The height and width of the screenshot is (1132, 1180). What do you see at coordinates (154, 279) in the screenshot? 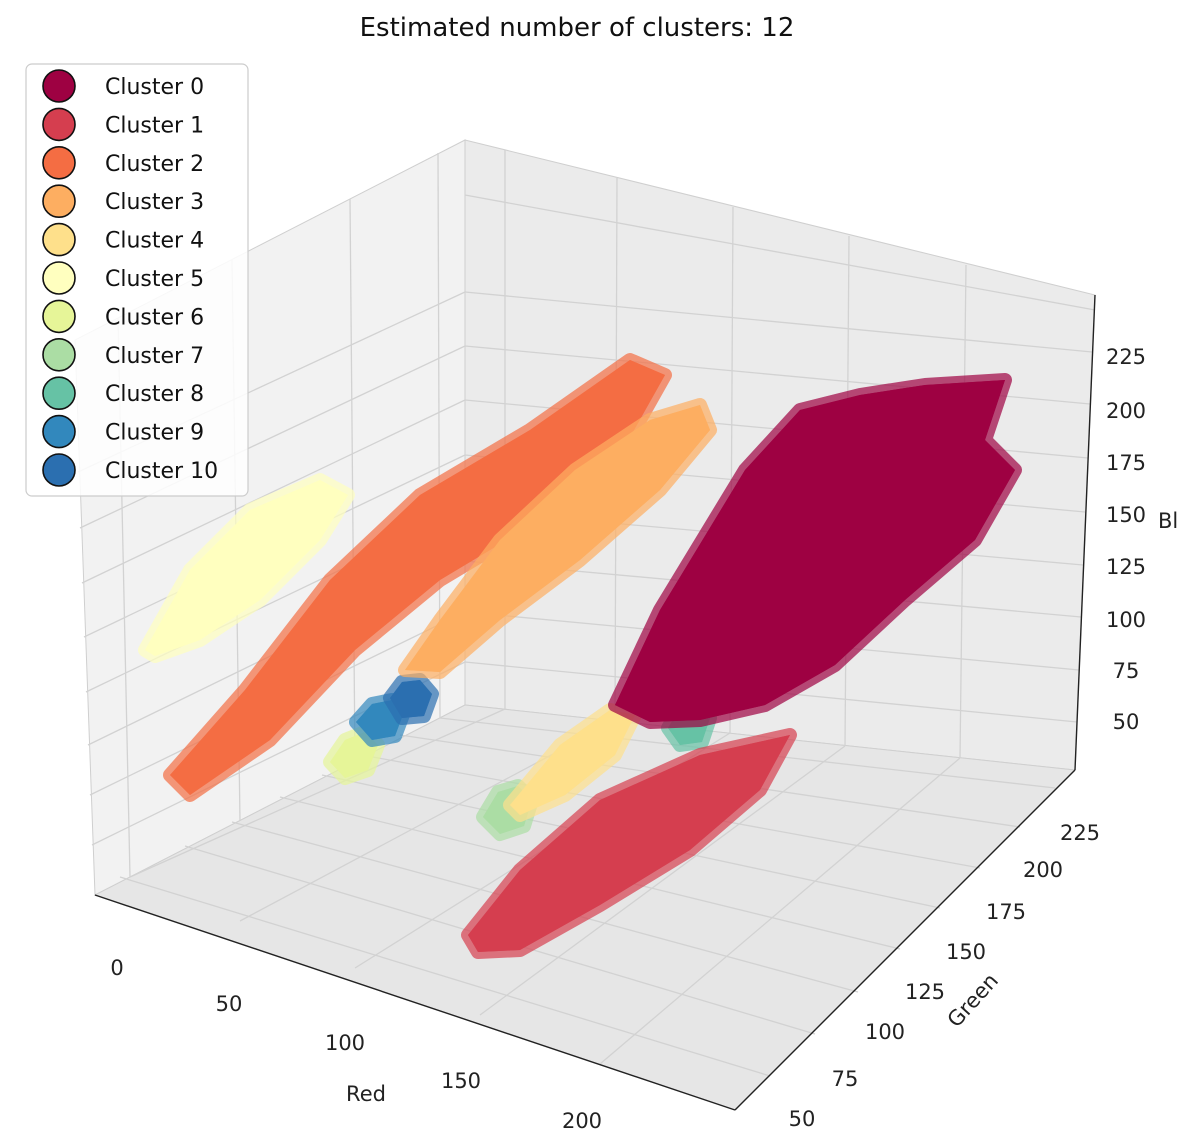
I see `legend-label: Cluster 5` at bounding box center [154, 279].